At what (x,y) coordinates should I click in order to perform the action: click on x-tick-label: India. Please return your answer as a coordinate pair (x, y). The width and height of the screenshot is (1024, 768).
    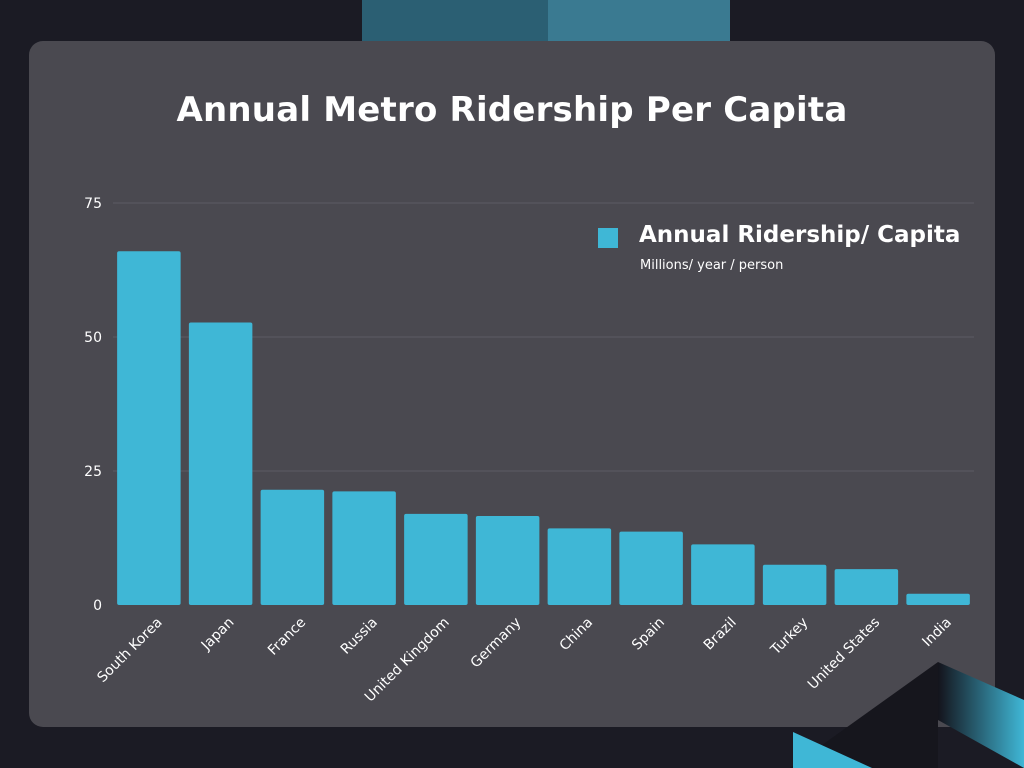
    Looking at the image, I should click on (937, 633).